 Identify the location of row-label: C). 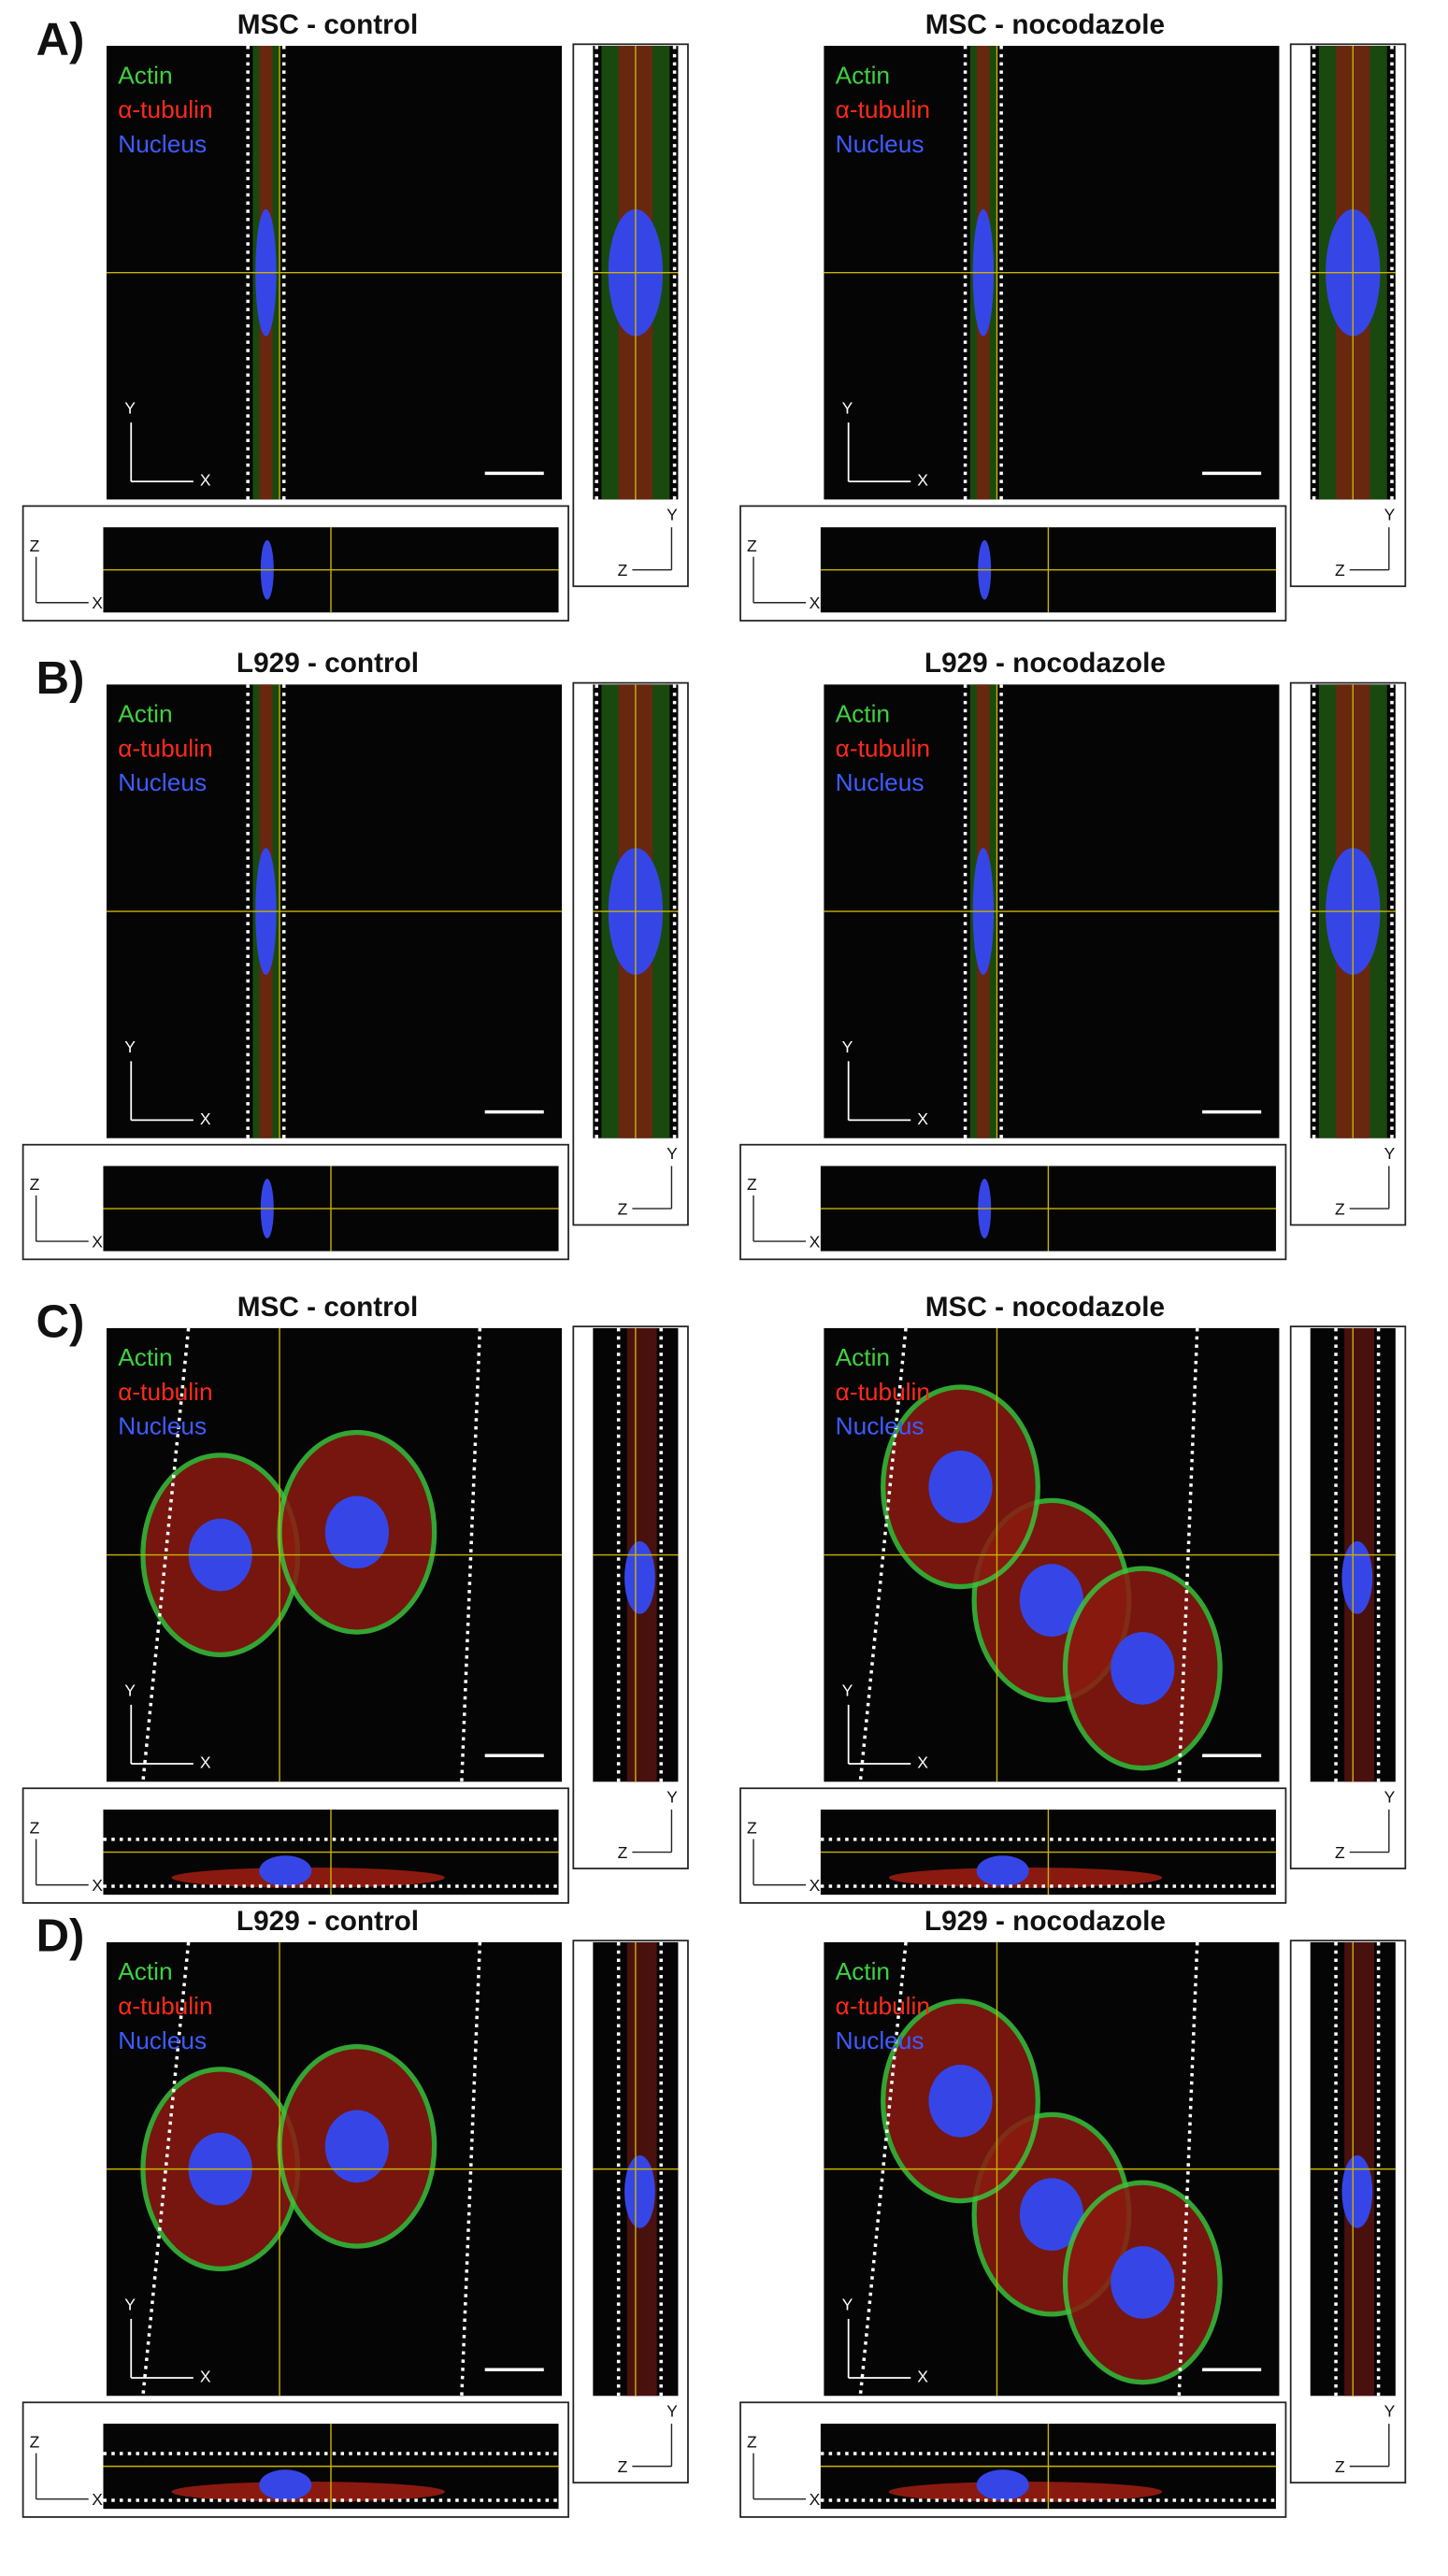
(60, 1321).